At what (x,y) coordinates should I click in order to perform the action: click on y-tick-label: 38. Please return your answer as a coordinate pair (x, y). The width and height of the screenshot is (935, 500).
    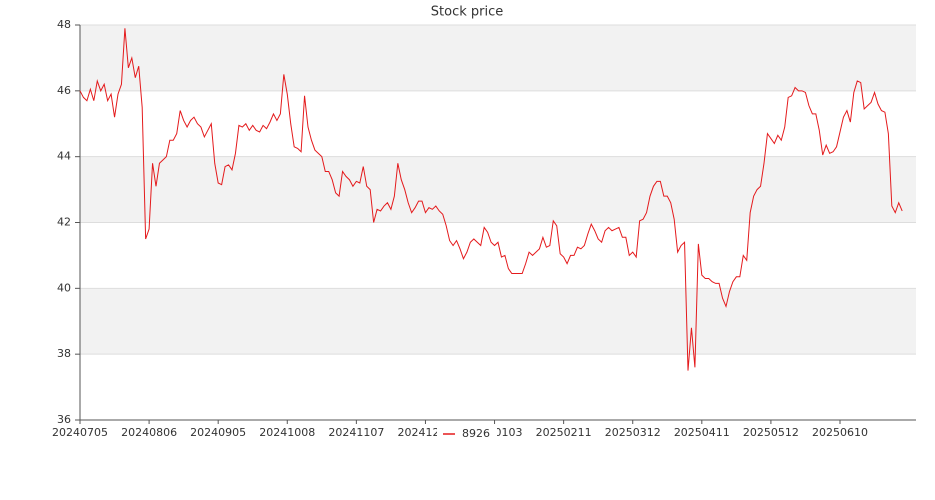
    Looking at the image, I should click on (64, 353).